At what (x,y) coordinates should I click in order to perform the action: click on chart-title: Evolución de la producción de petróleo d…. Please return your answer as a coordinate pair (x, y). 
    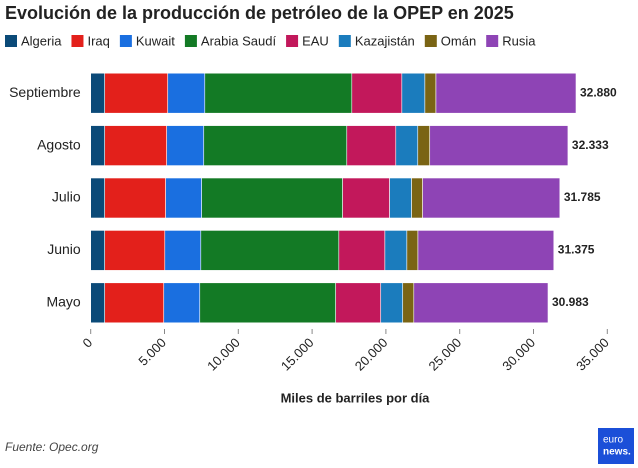
    Looking at the image, I should click on (259, 13).